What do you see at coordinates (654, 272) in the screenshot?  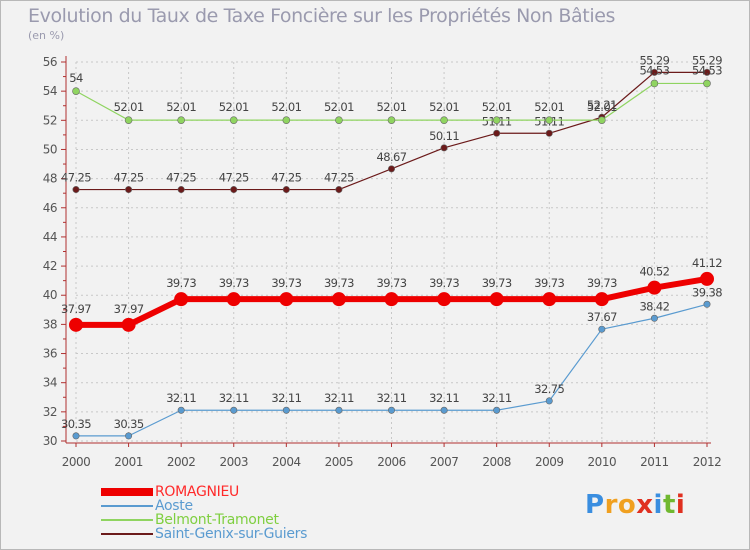 I see `data-label-romagnieu: 40.52` at bounding box center [654, 272].